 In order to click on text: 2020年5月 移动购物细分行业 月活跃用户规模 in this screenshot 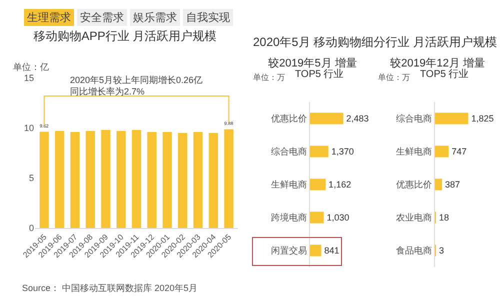, I will do `click(375, 42)`.